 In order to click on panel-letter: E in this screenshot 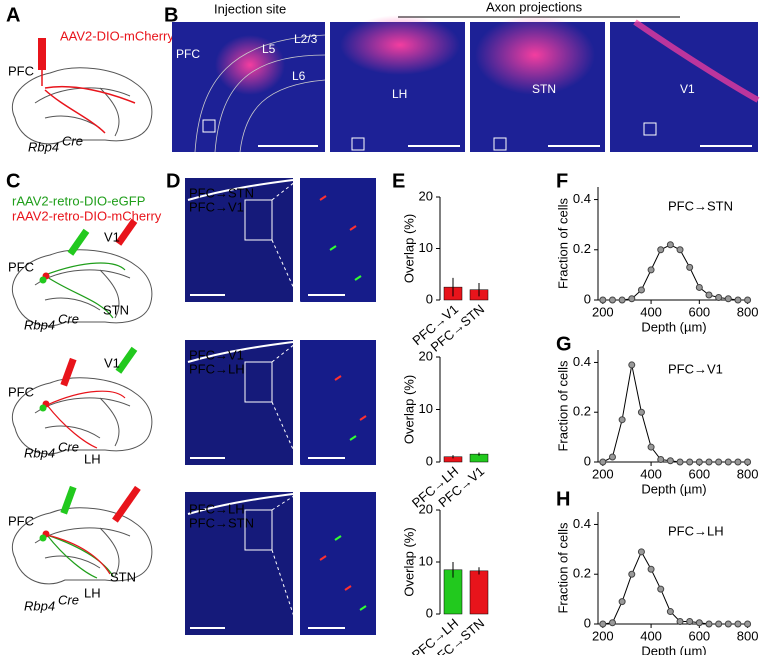, I will do `click(398, 181)`.